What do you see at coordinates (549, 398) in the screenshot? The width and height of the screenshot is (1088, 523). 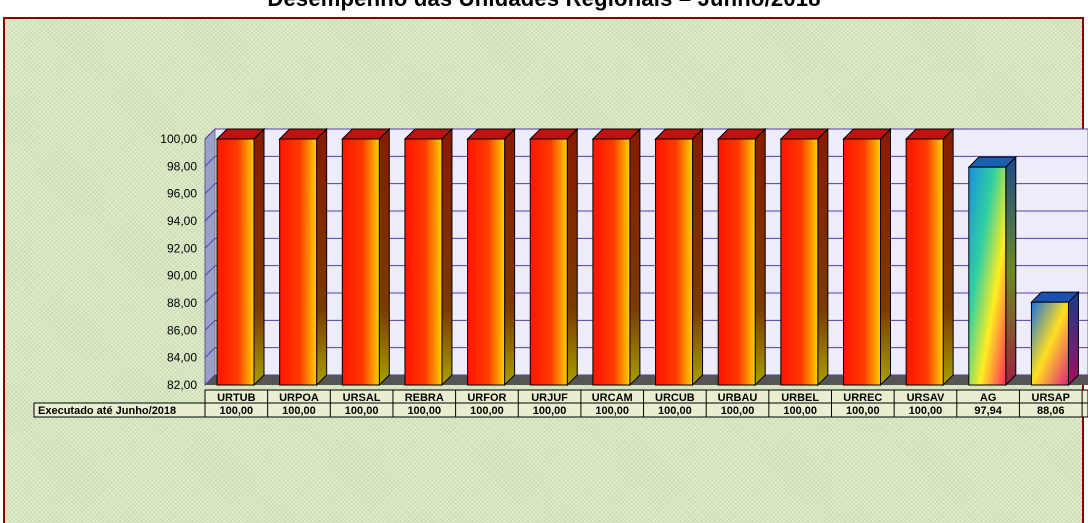 I see `category-label: URJUF` at bounding box center [549, 398].